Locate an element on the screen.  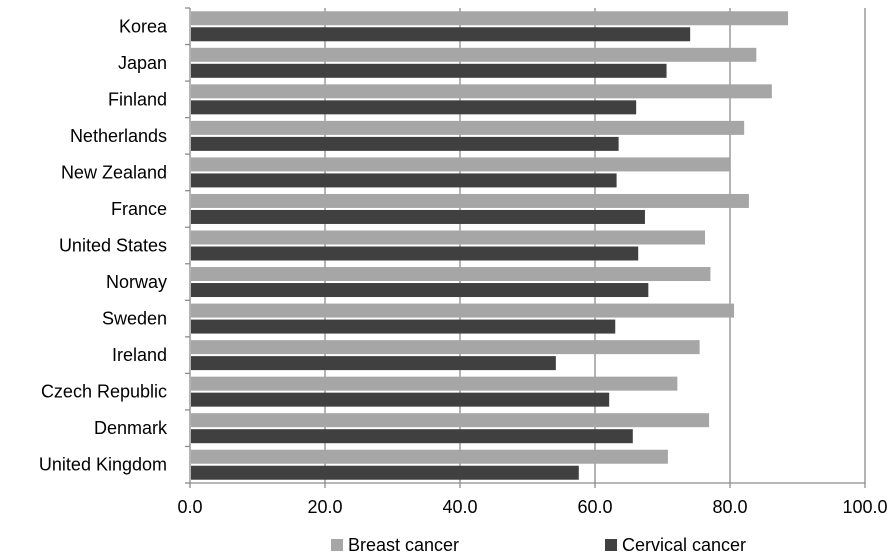
legend: Breast cancer Cervical cancer is located at coordinates (538, 545).